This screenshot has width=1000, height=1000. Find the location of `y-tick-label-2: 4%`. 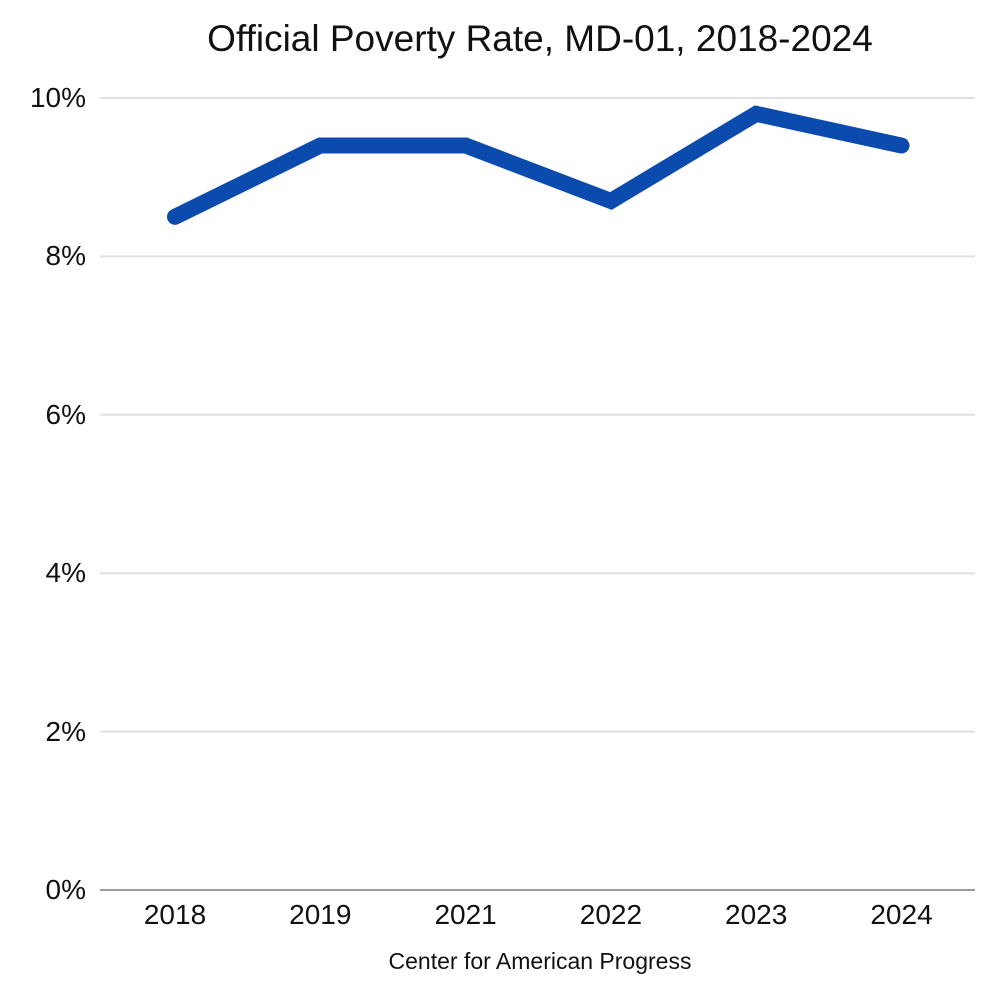

y-tick-label-2: 4% is located at coordinates (65, 573).